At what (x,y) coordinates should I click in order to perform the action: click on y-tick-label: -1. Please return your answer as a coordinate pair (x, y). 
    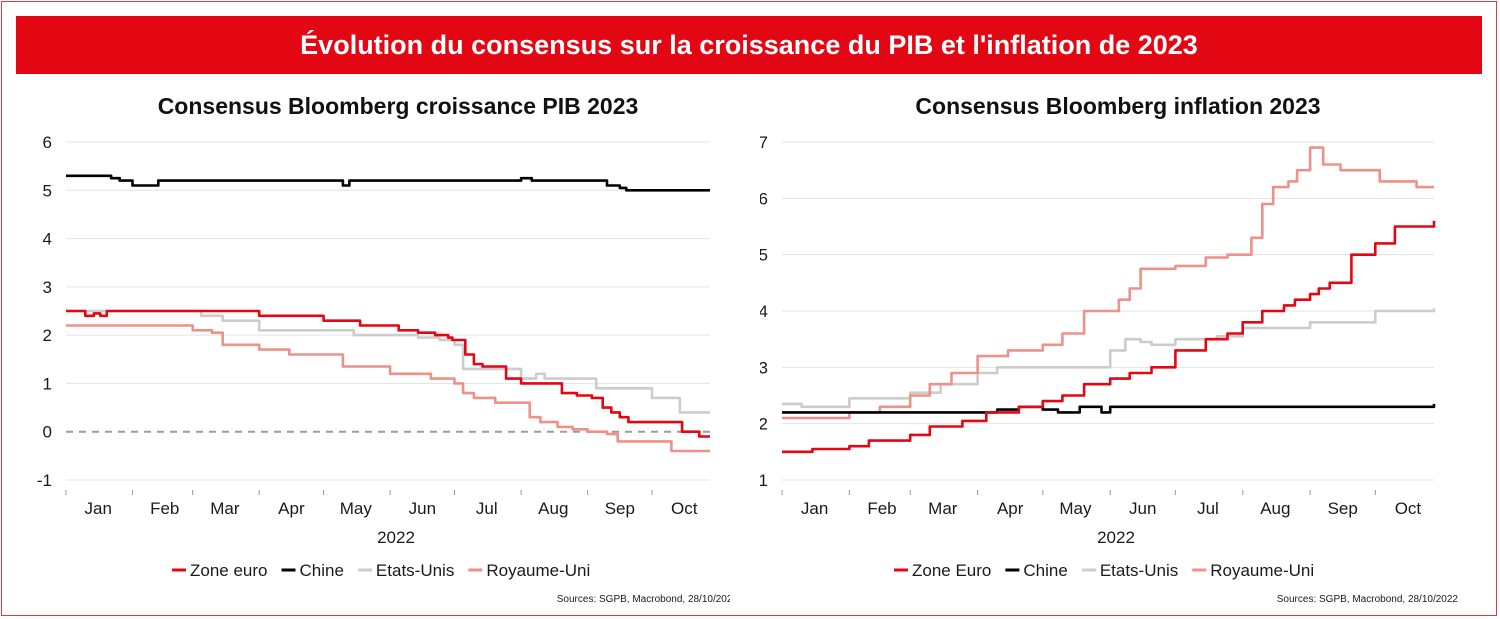
    Looking at the image, I should click on (44, 480).